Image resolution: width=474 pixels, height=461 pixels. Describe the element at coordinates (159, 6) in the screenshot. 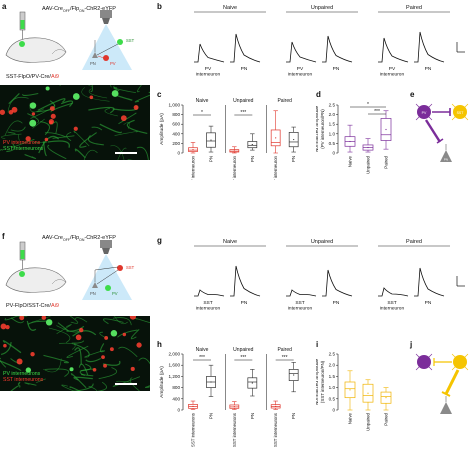

I see `panel-label-b: b` at that location.